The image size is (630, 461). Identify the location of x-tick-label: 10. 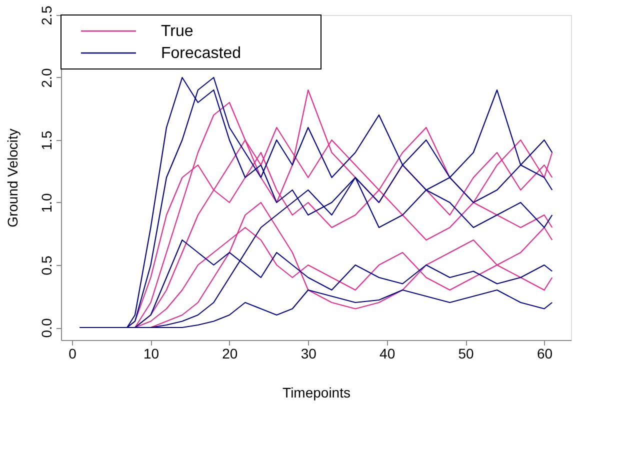
(151, 354).